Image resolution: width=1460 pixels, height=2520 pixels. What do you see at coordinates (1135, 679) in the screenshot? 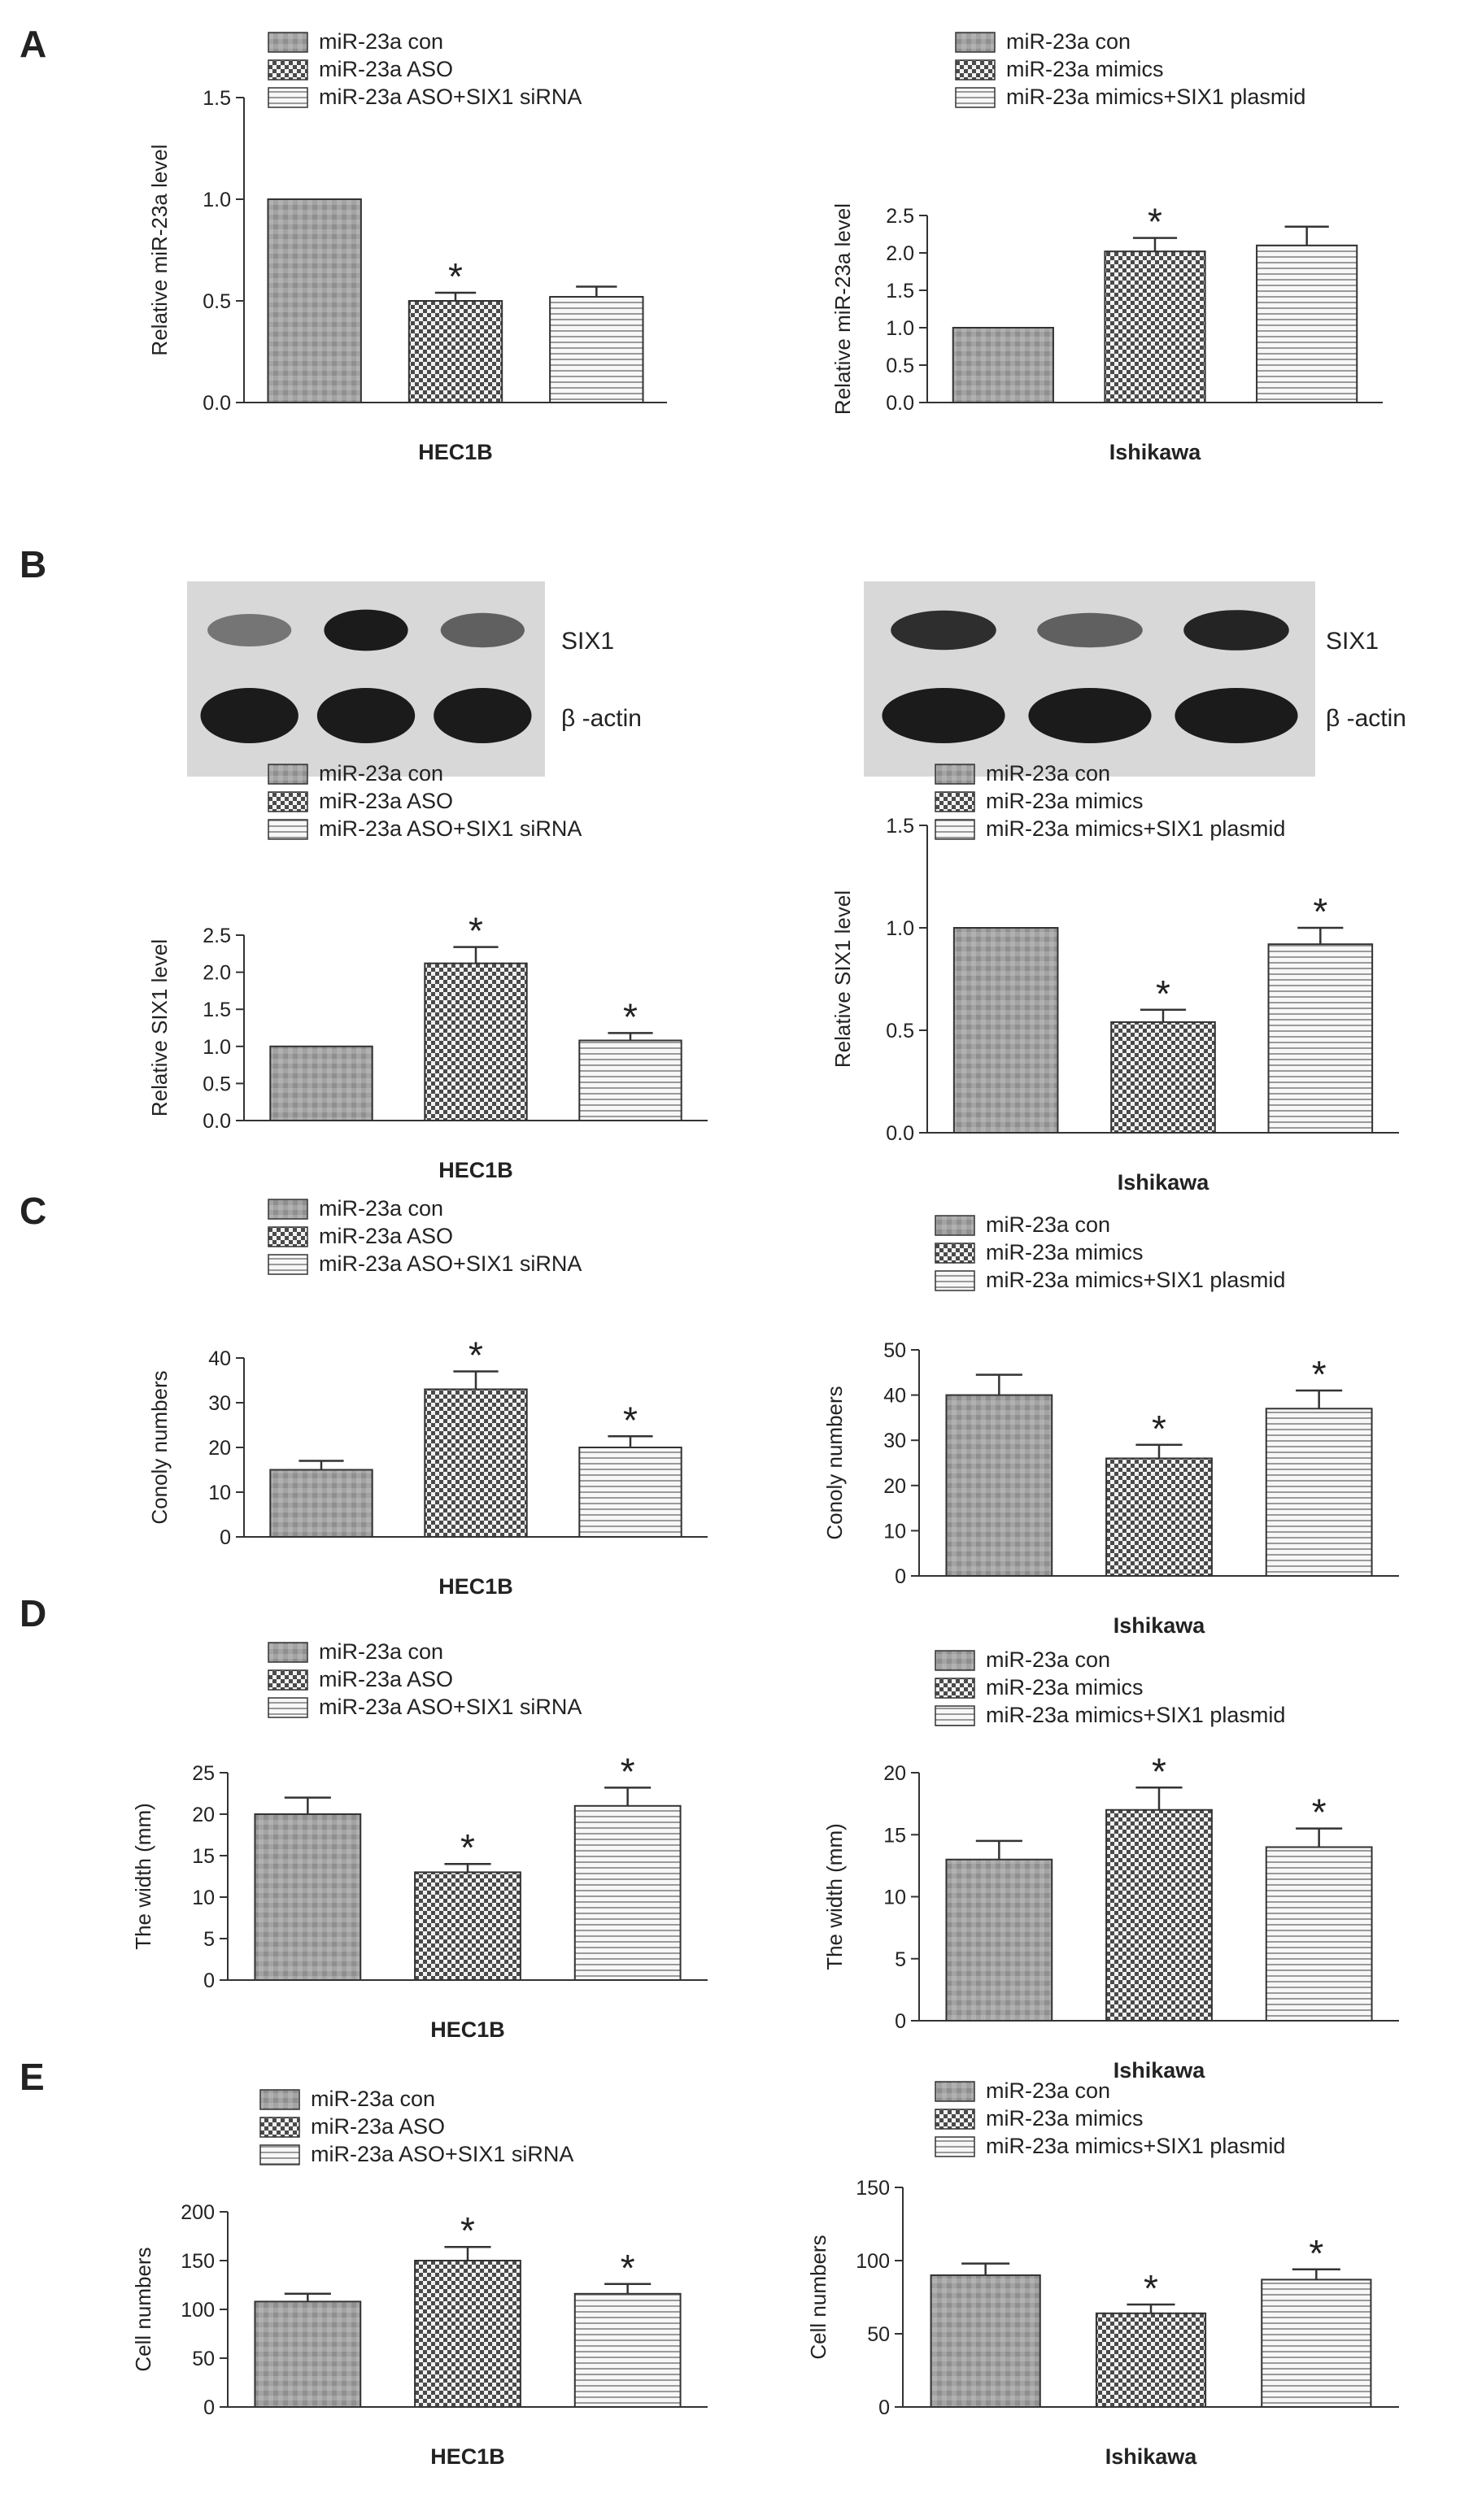
I see `western-blot-ishikawa: SIX1 β -actin` at bounding box center [1135, 679].